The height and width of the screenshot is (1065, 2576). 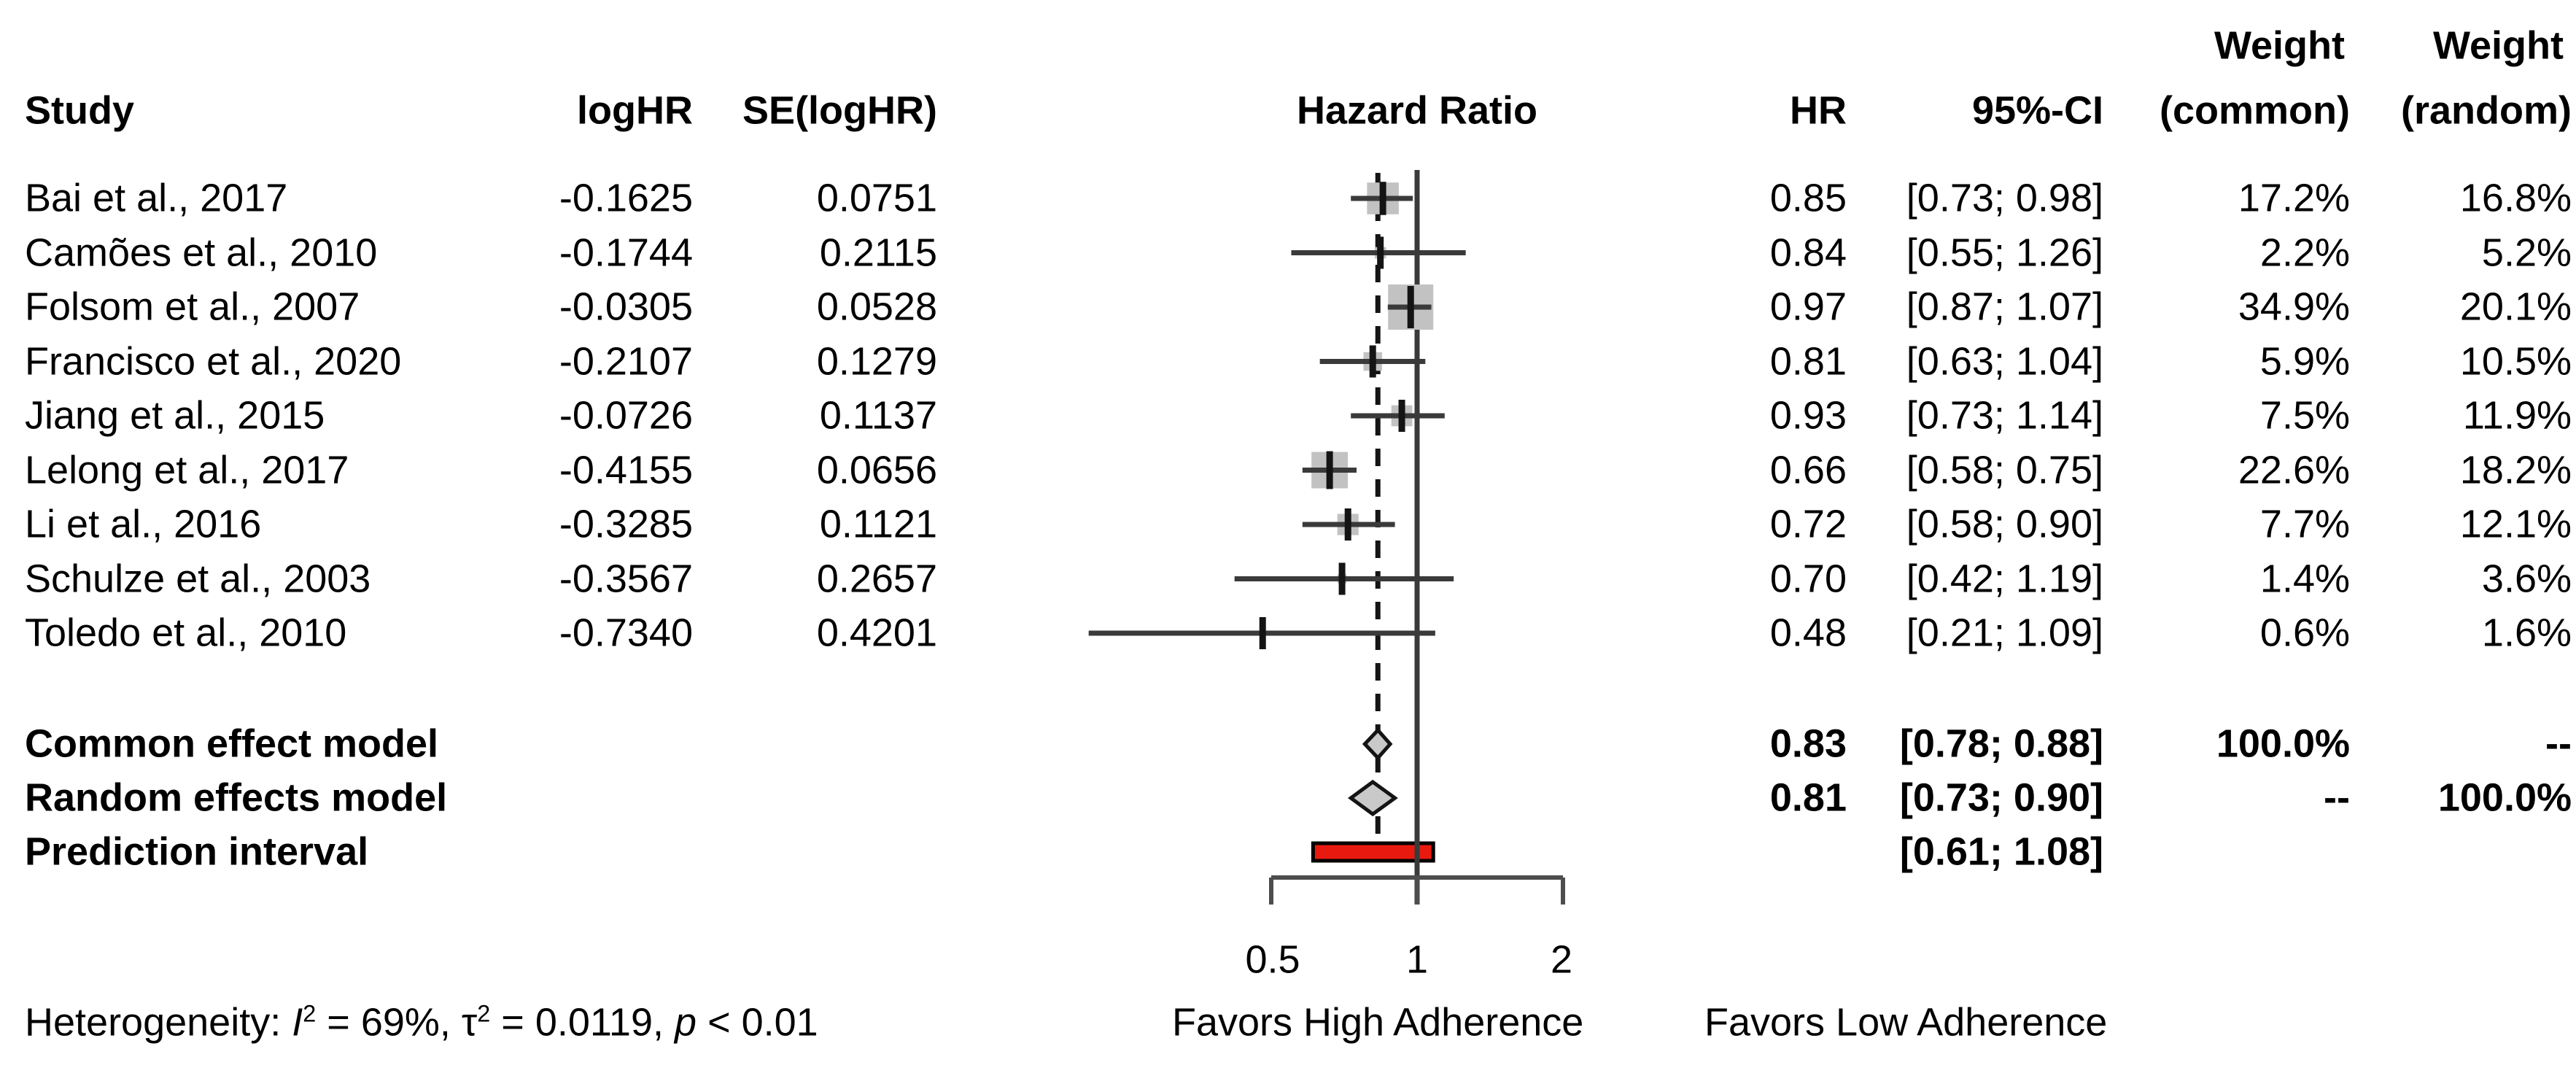 I want to click on weight-random-value: 18.2%, so click(x=2515, y=470).